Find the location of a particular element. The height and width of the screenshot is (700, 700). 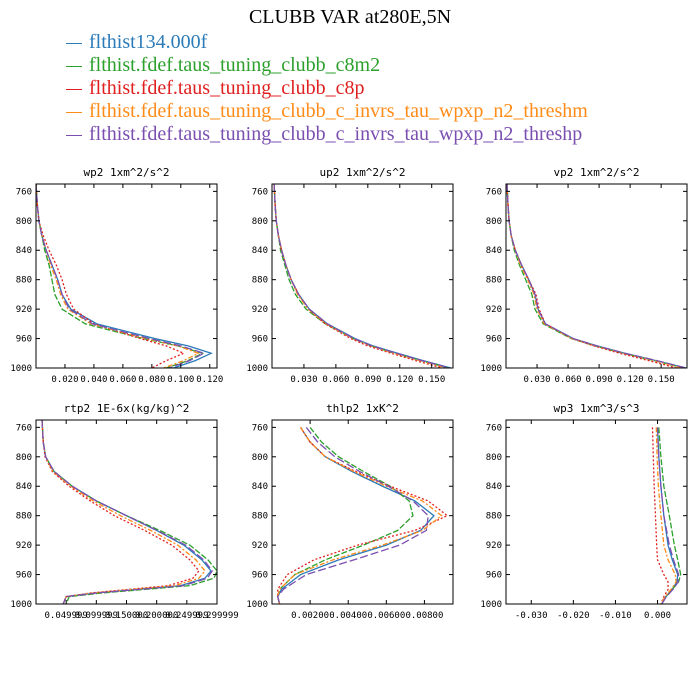

x-tick-label: 0.00600 is located at coordinates (386, 616).